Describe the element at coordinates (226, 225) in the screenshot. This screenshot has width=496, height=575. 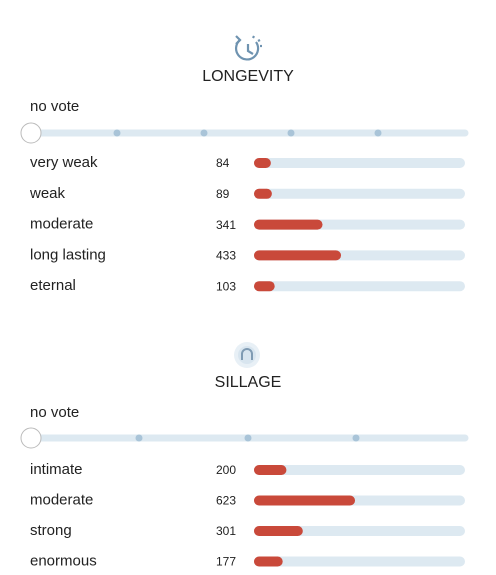
I see `vote-count: 341` at that location.